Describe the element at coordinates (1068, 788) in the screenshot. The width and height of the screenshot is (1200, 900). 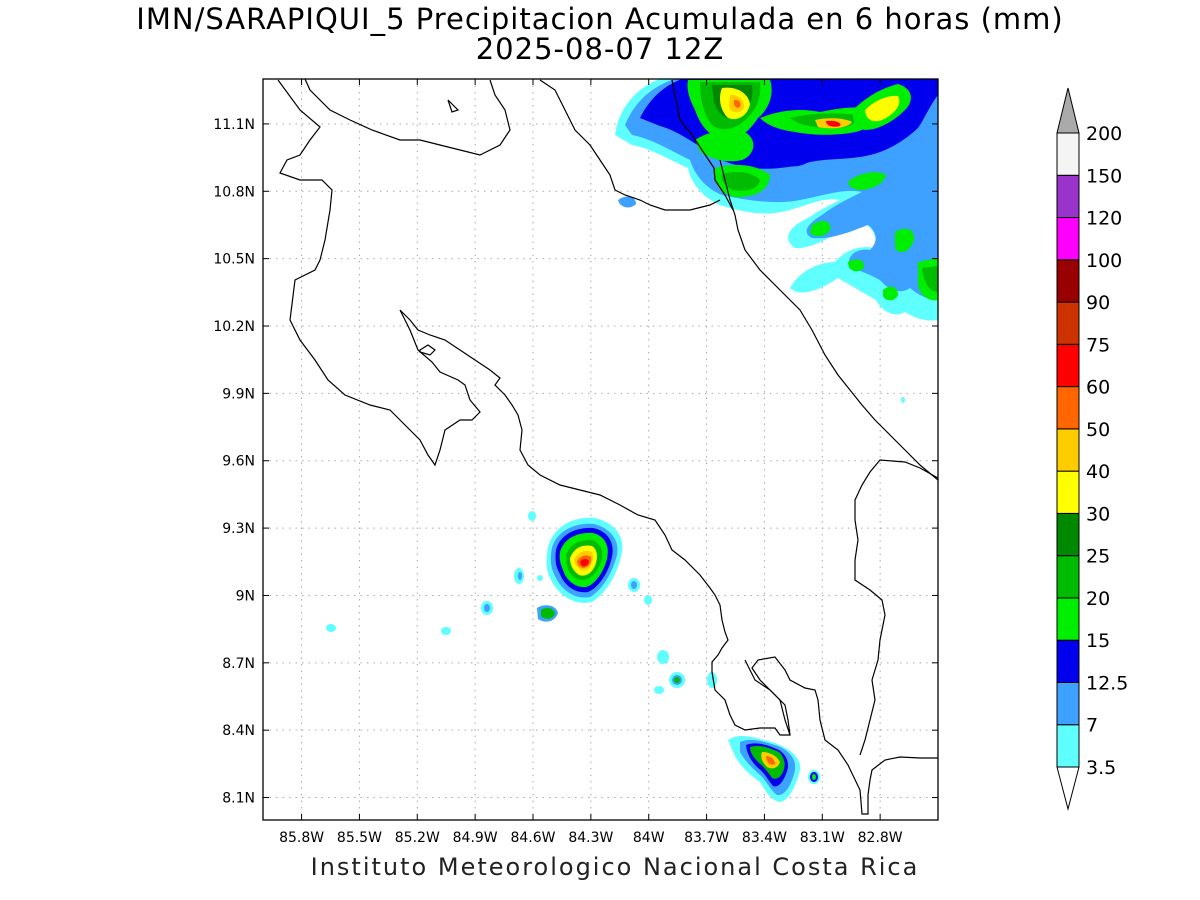
I see `colorbar-bottom-arrow` at that location.